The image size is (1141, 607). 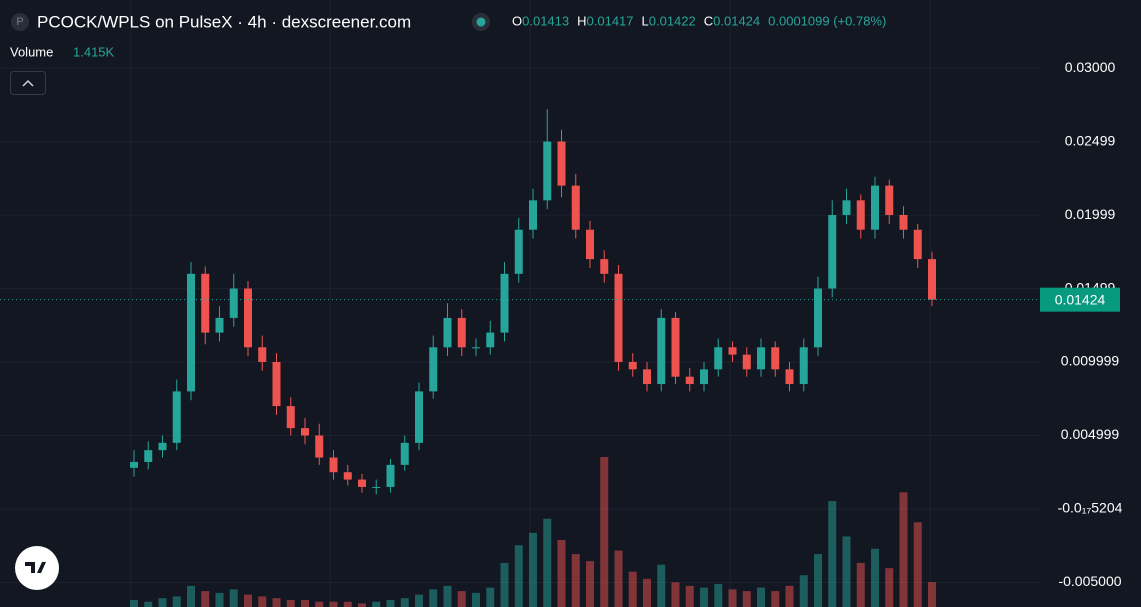 I want to click on token-icon-letter: P, so click(x=19, y=22).